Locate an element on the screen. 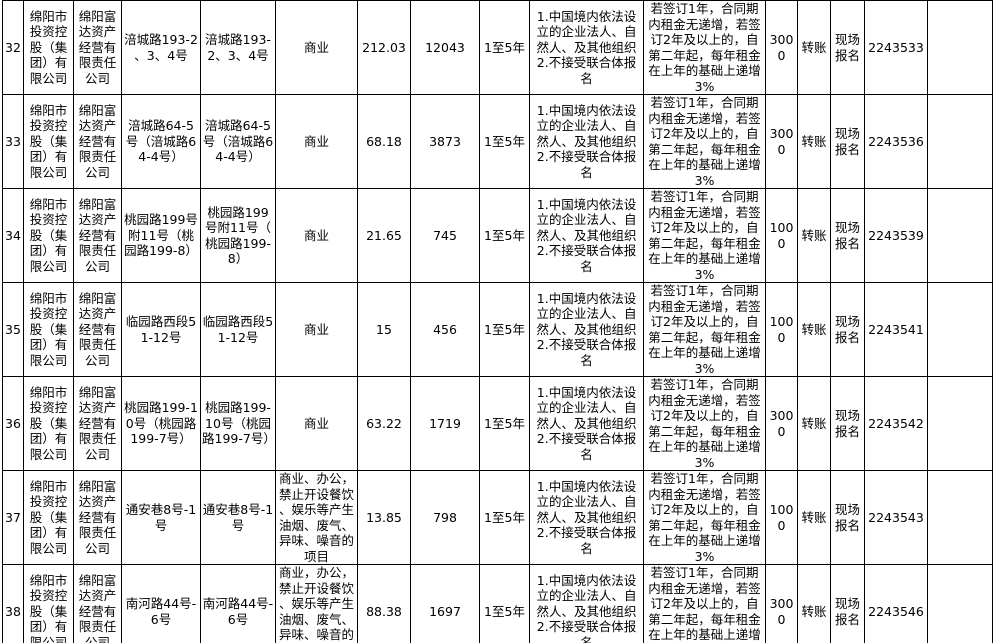 The width and height of the screenshot is (993, 643). cell-rent-value: 1719 is located at coordinates (445, 423).